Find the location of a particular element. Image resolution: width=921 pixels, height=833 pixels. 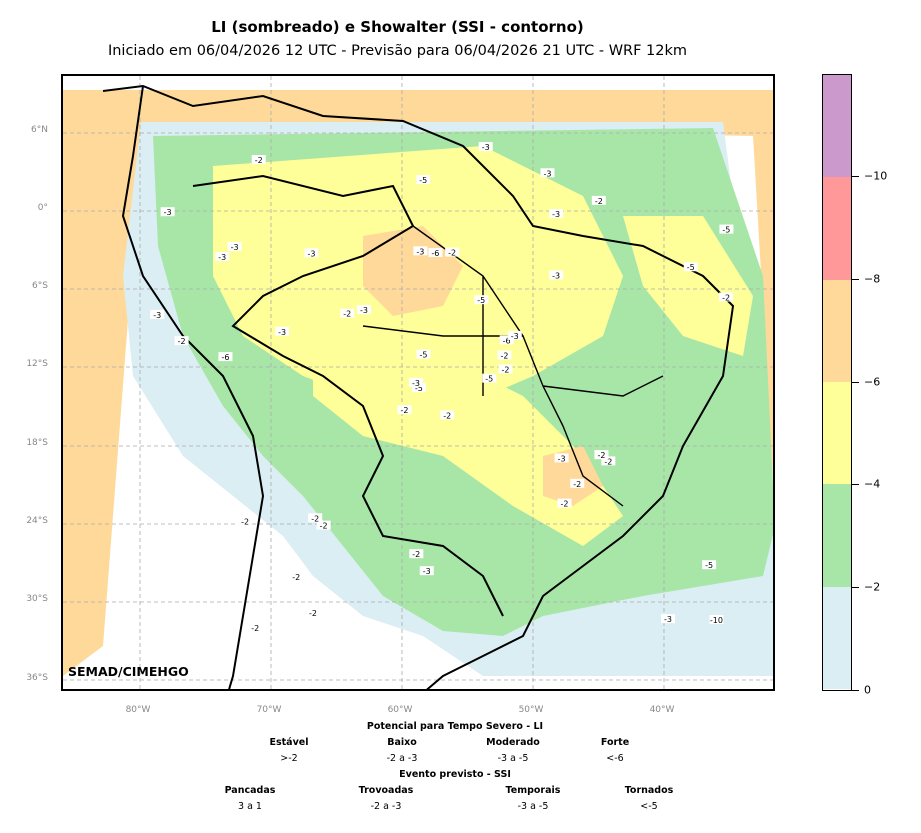

longitude-label: 50°W is located at coordinates (531, 710).